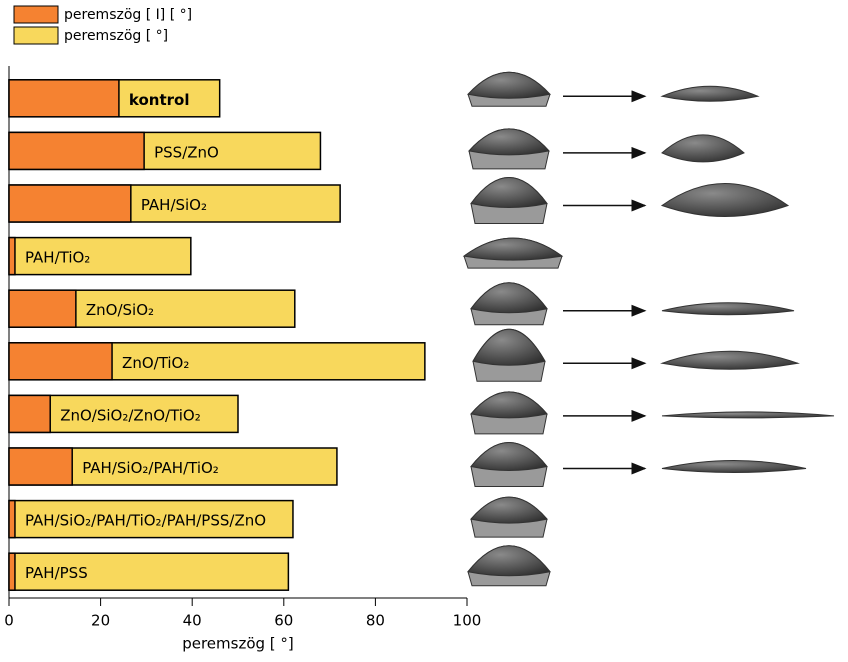 The width and height of the screenshot is (848, 662). What do you see at coordinates (155, 363) in the screenshot?
I see `bar-label: ZnO/TiO₂` at bounding box center [155, 363].